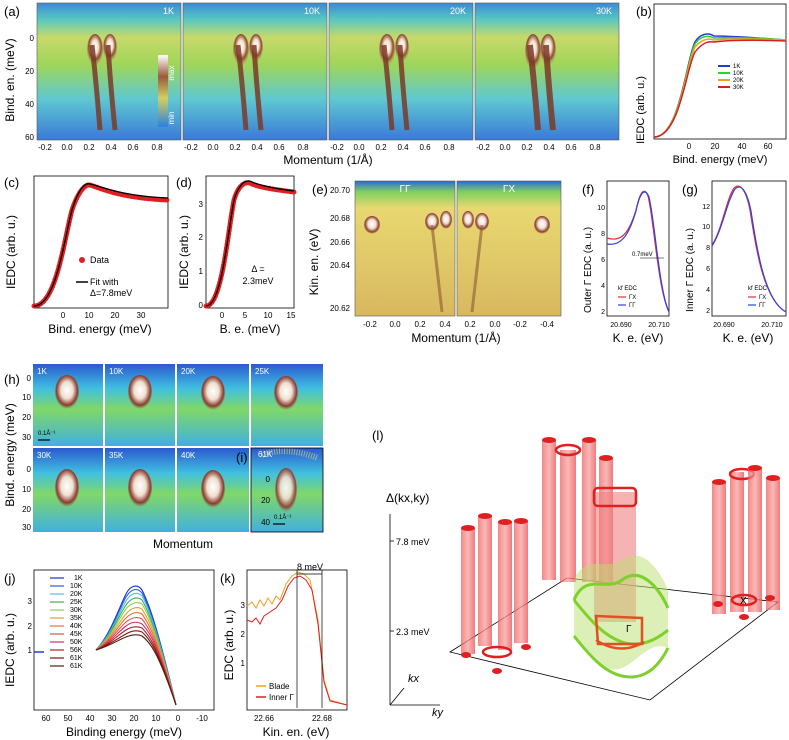  I want to click on panel-g-xticks: 20.690 20.710, so click(748, 325).